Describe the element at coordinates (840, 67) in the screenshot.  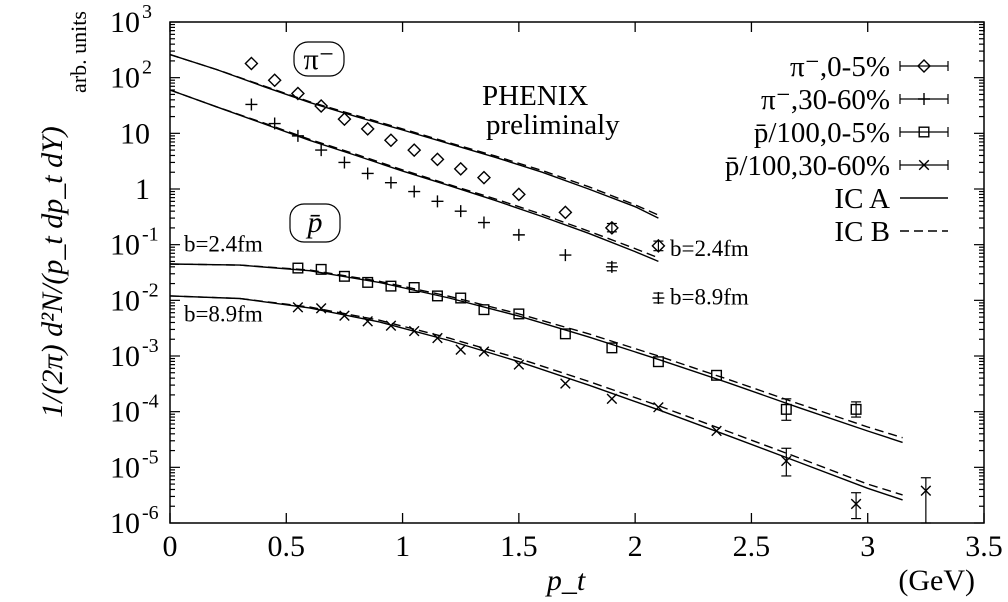
I see `legend-label: π⁻,0-5%` at that location.